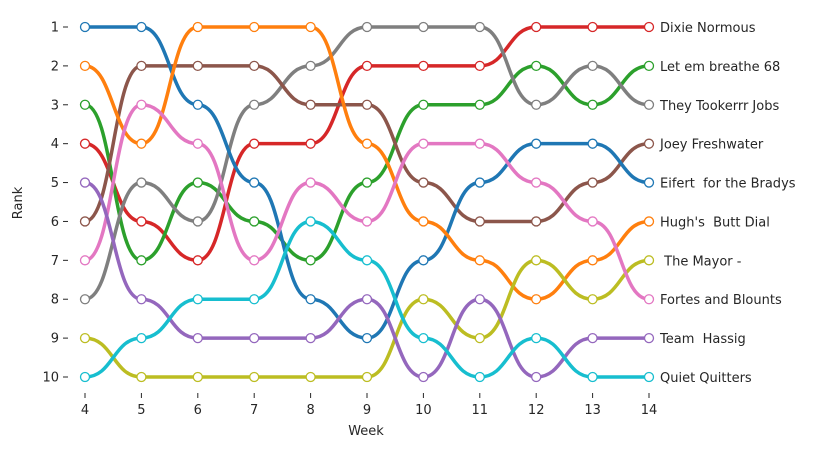 The width and height of the screenshot is (815, 452). I want to click on y-tick-label: 5, so click(55, 183).